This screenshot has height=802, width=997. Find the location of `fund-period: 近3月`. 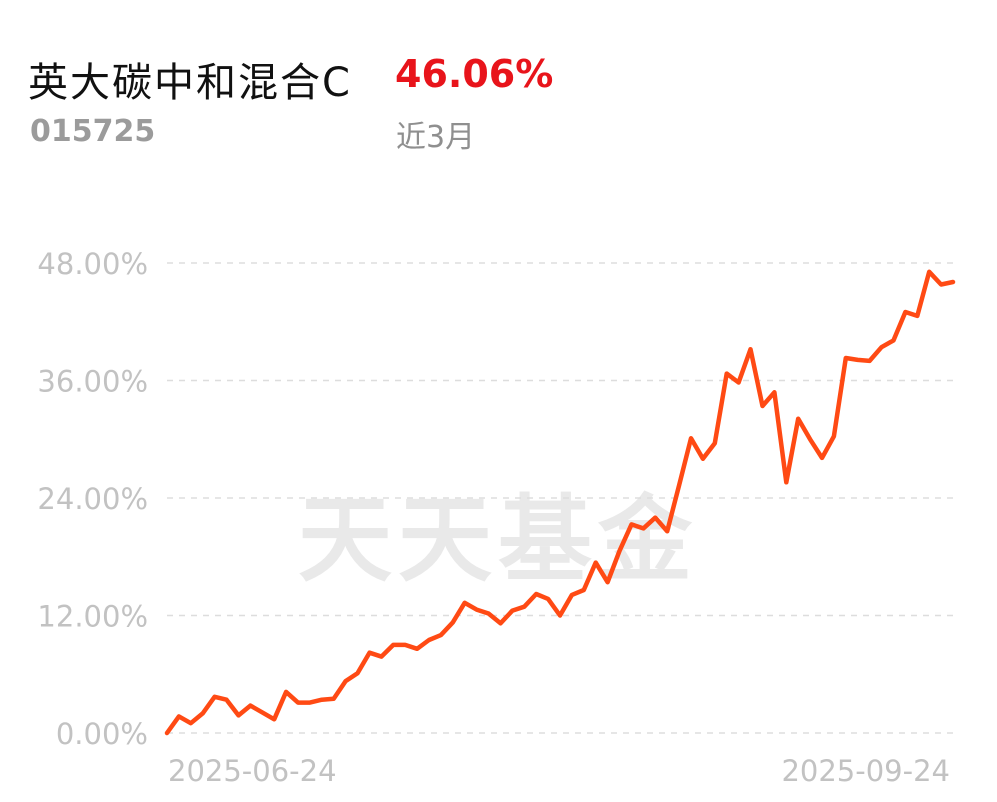

fund-period: 近3月 is located at coordinates (436, 137).